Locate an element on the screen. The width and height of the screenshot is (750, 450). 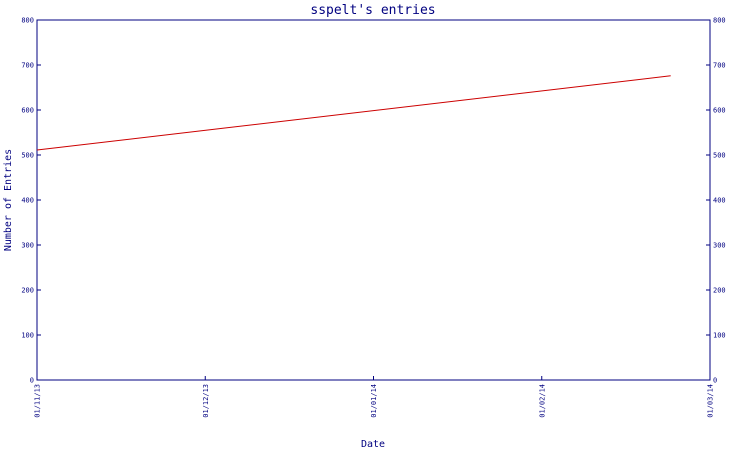
x-tick-label: 01/12/13 is located at coordinates (206, 401).